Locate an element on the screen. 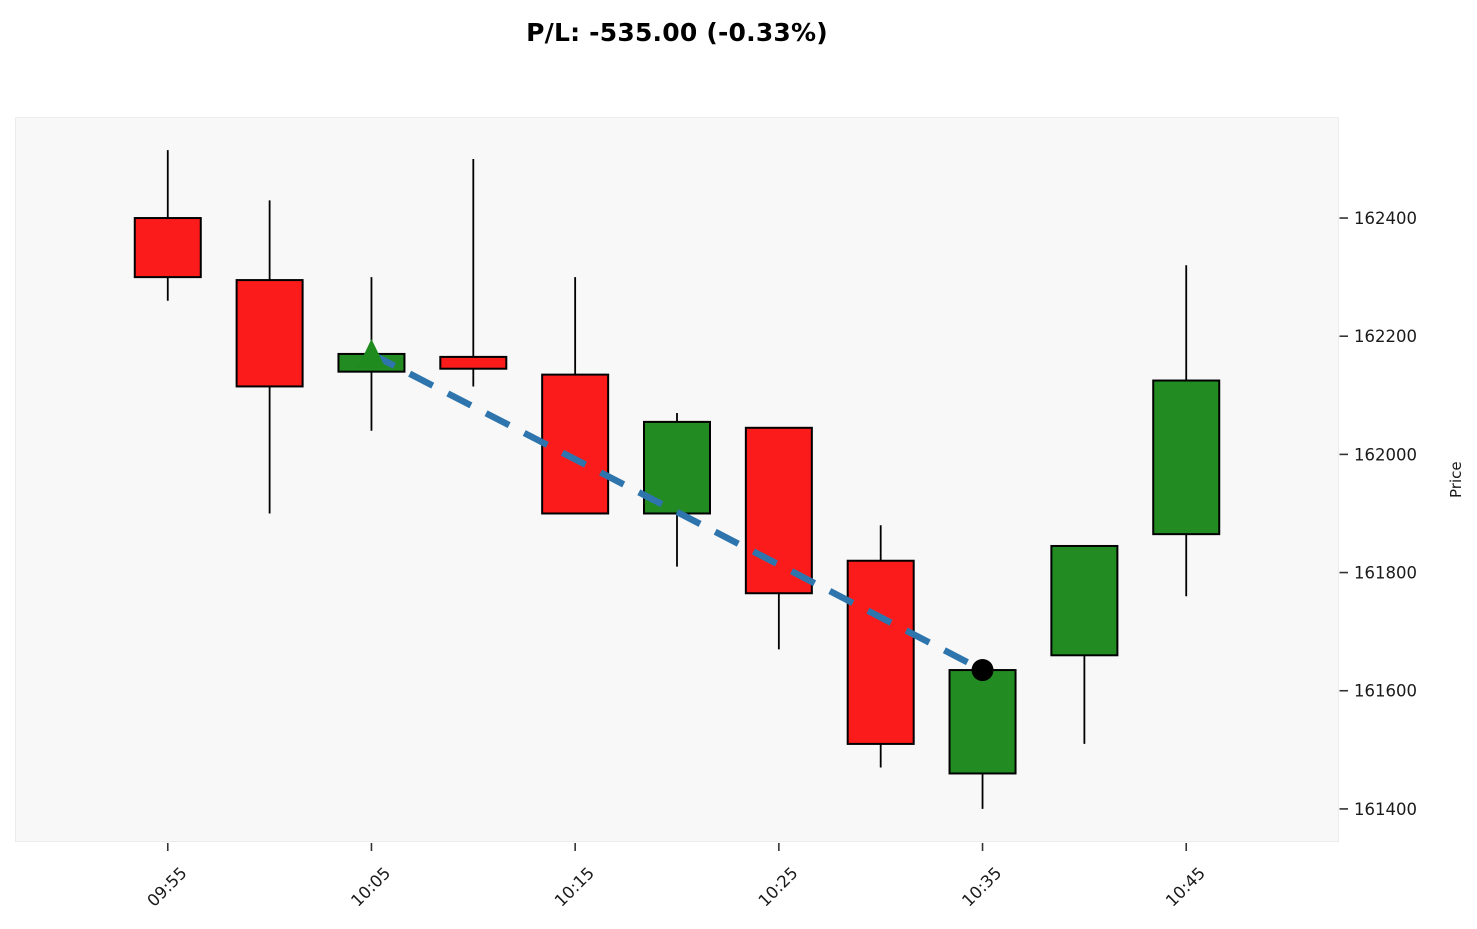 The image size is (1477, 929). x-tick-label: 10:25 is located at coordinates (778, 886).